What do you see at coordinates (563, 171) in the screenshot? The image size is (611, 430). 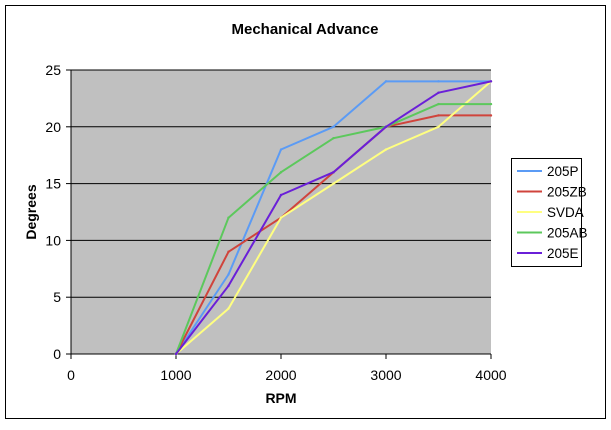 I see `legend-label: 205P` at bounding box center [563, 171].